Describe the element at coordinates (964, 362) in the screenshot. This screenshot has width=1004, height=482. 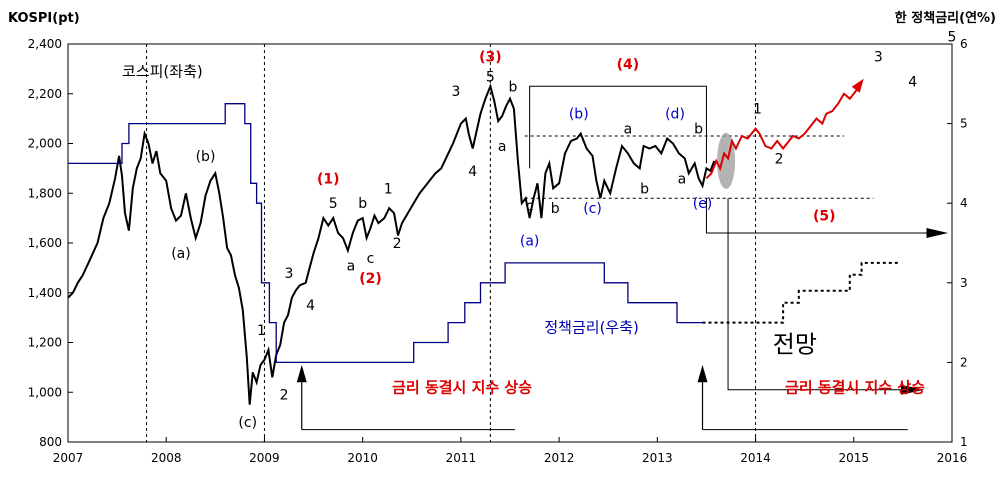
I see `y-right-tick-label: 2` at that location.